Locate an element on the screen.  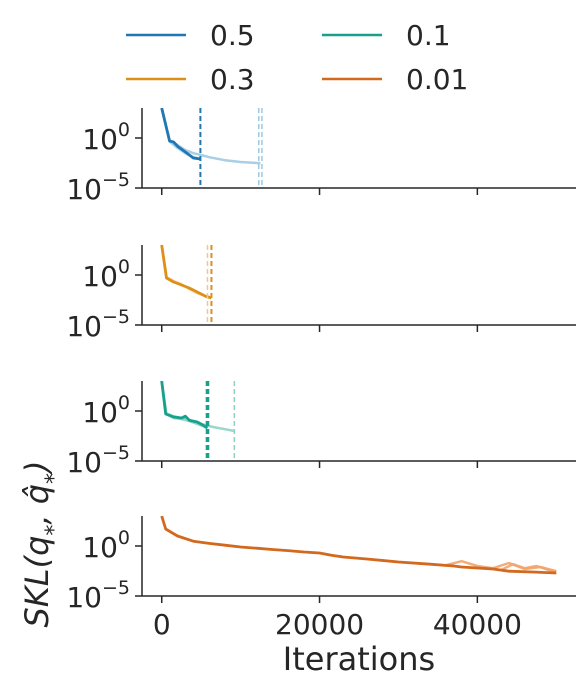
legend-entry: 0.01 is located at coordinates (395, 79).